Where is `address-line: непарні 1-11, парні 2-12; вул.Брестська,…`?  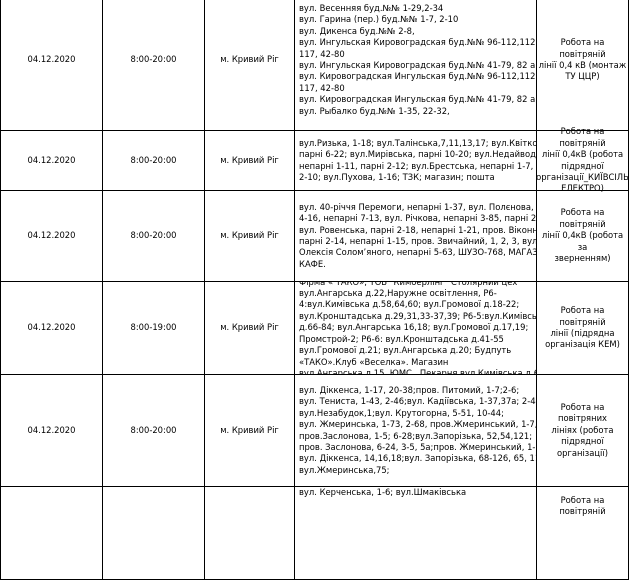 address-line: непарні 1-11, парні 2-12; вул.Брестська,… is located at coordinates (418, 165).